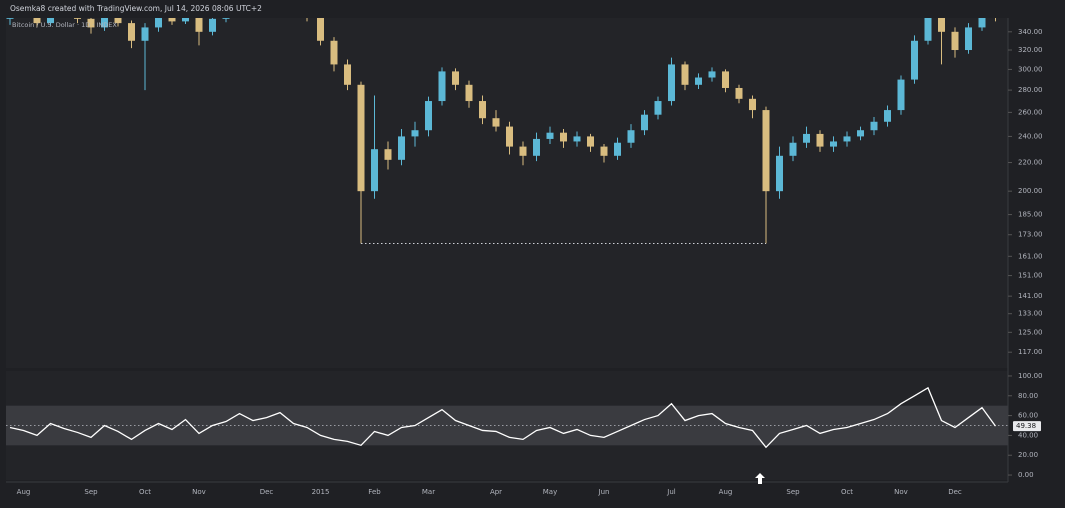 Image resolution: width=1065 pixels, height=508 pixels. I want to click on rsi-line, so click(503, 417).